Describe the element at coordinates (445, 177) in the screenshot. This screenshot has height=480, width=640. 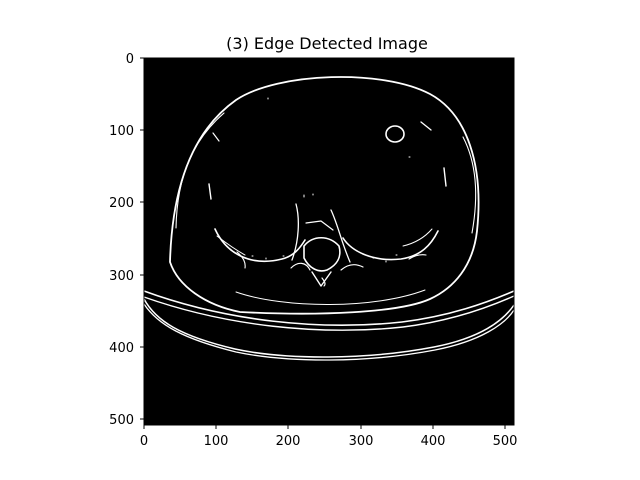
I see `right-vertical-edge` at that location.